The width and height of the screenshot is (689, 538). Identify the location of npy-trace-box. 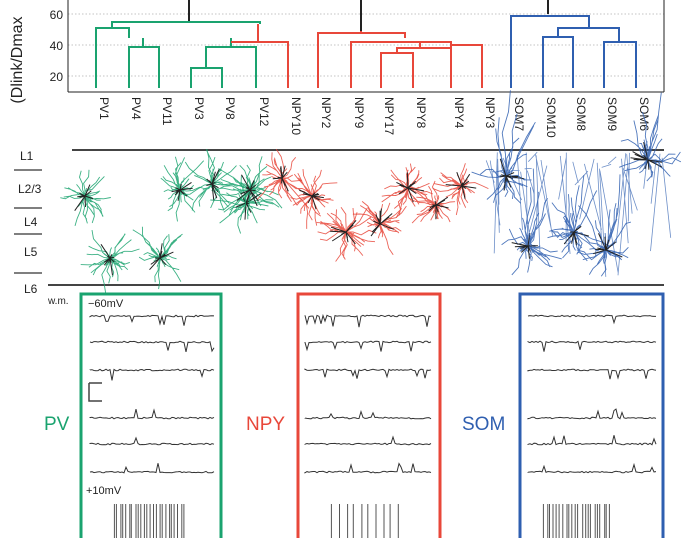
(369, 415).